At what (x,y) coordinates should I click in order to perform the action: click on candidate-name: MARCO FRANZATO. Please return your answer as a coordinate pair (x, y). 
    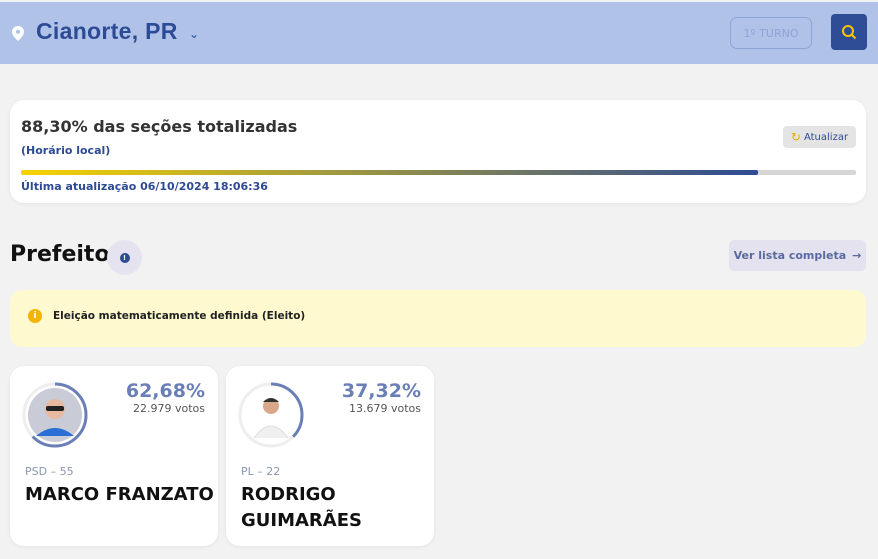
    Looking at the image, I should click on (119, 494).